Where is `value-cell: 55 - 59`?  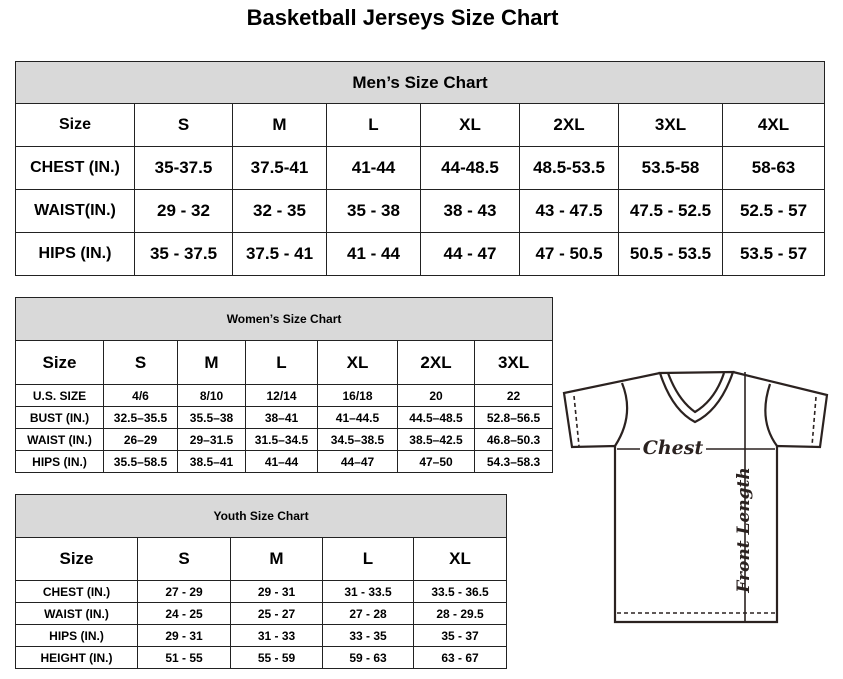 value-cell: 55 - 59 is located at coordinates (276, 657).